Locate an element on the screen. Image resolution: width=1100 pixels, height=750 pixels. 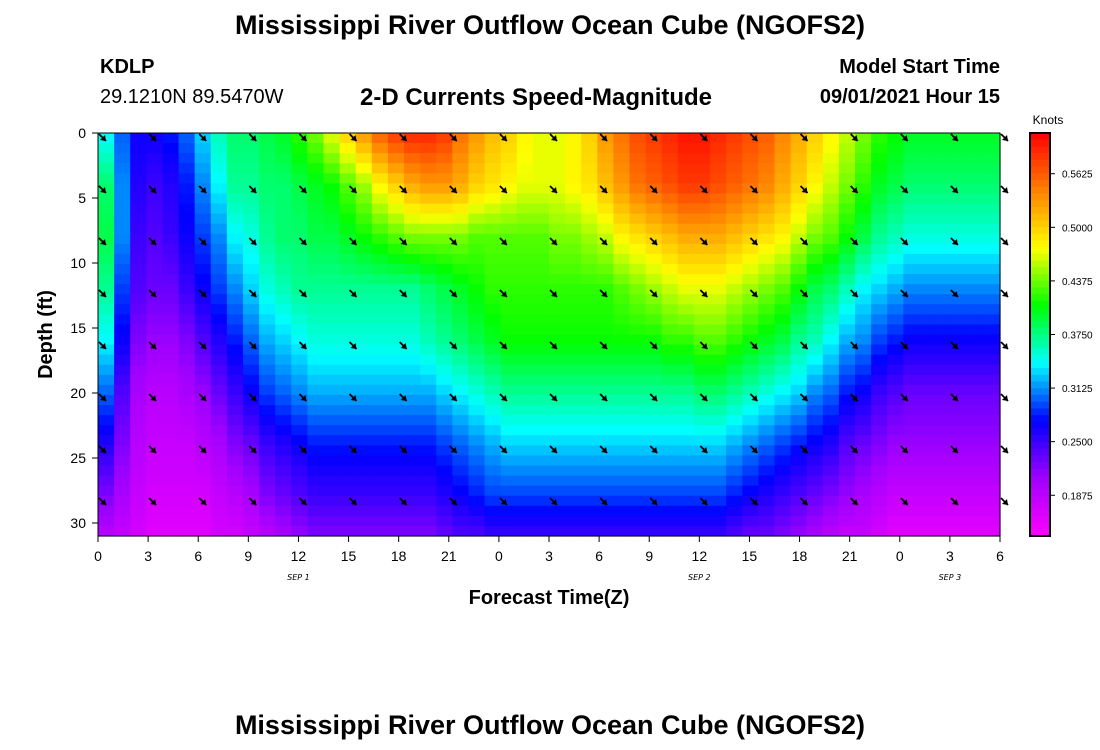
station-id: KDLP is located at coordinates (127, 67).